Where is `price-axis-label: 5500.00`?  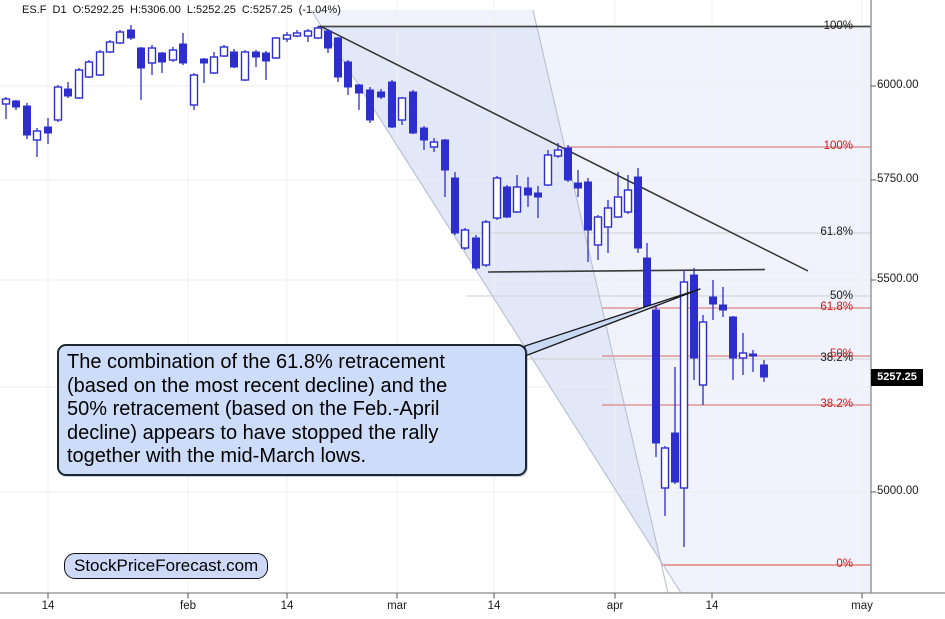 price-axis-label: 5500.00 is located at coordinates (898, 279).